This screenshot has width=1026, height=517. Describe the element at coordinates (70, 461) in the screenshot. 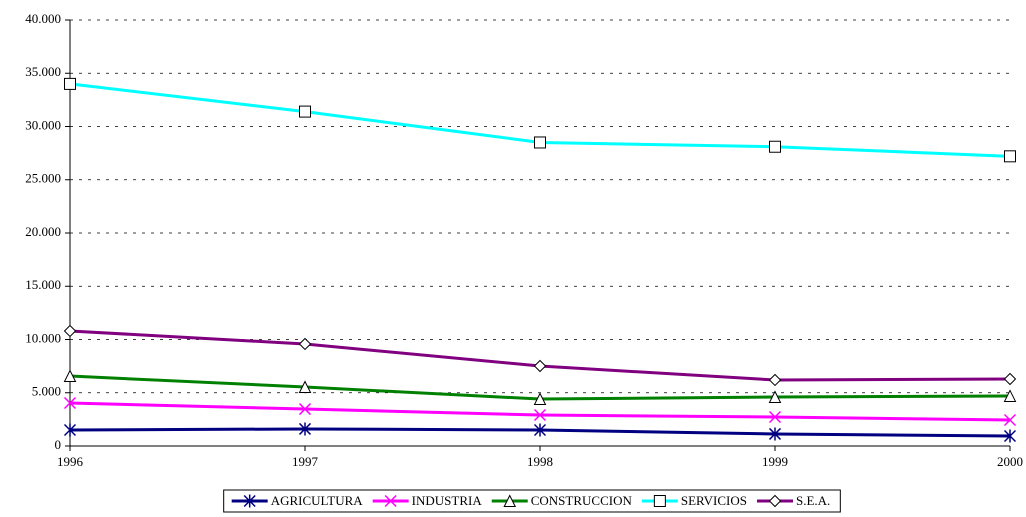

I see `x-tick-label: 1996` at that location.